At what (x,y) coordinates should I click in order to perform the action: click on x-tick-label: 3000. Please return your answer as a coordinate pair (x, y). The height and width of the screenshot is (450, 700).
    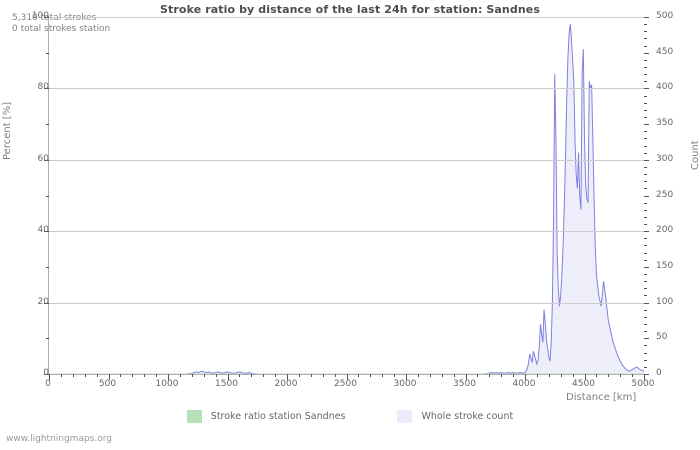
    Looking at the image, I should click on (405, 384).